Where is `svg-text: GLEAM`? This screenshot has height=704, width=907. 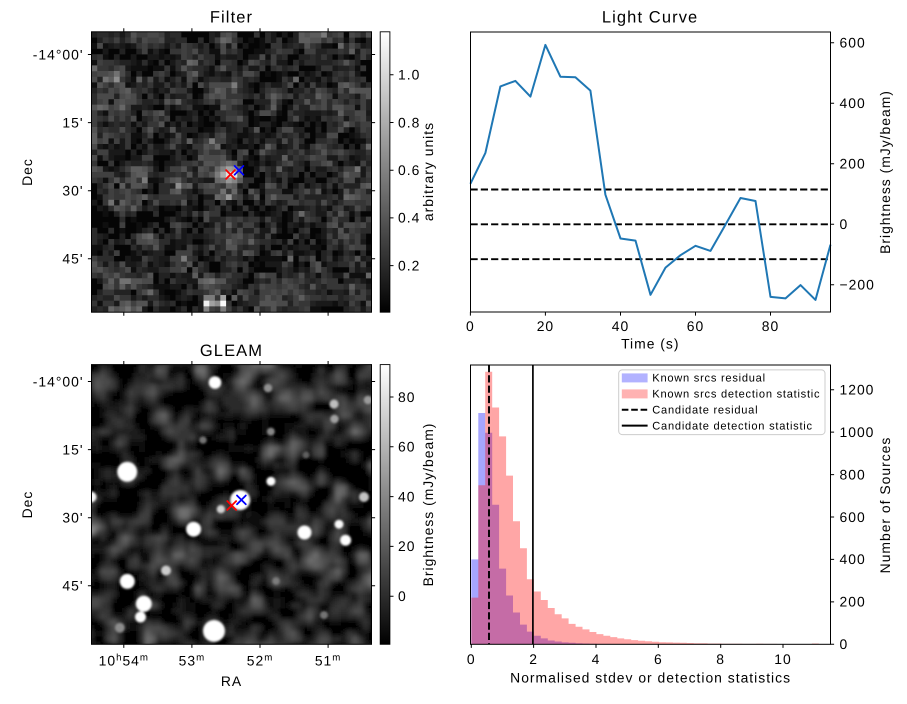 svg-text: GLEAM is located at coordinates (231, 351).